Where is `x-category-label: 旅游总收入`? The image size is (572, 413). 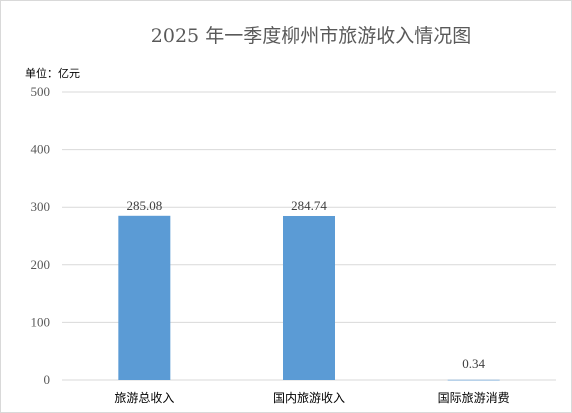
x-category-label: 旅游总收入 is located at coordinates (144, 398).